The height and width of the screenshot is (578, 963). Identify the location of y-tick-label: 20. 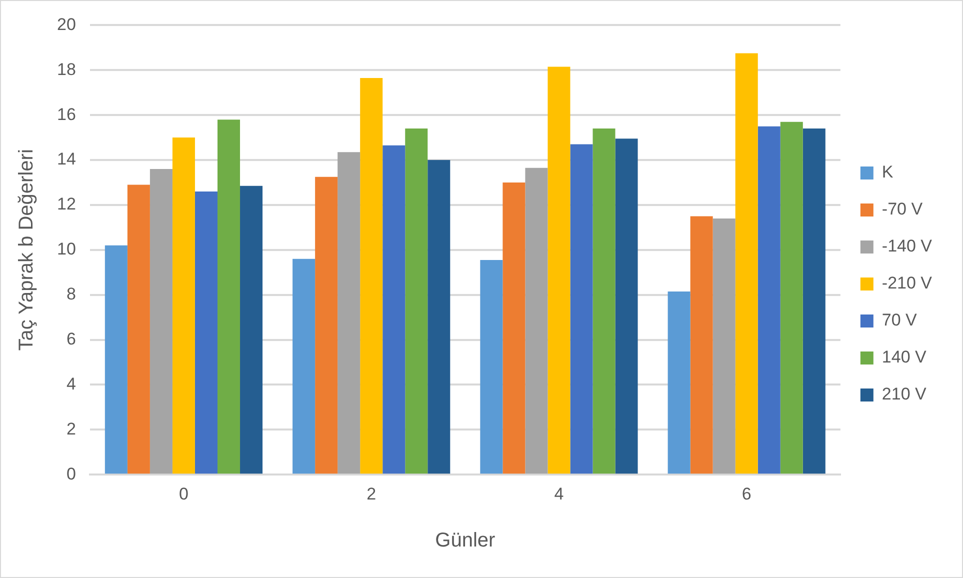
(66, 24).